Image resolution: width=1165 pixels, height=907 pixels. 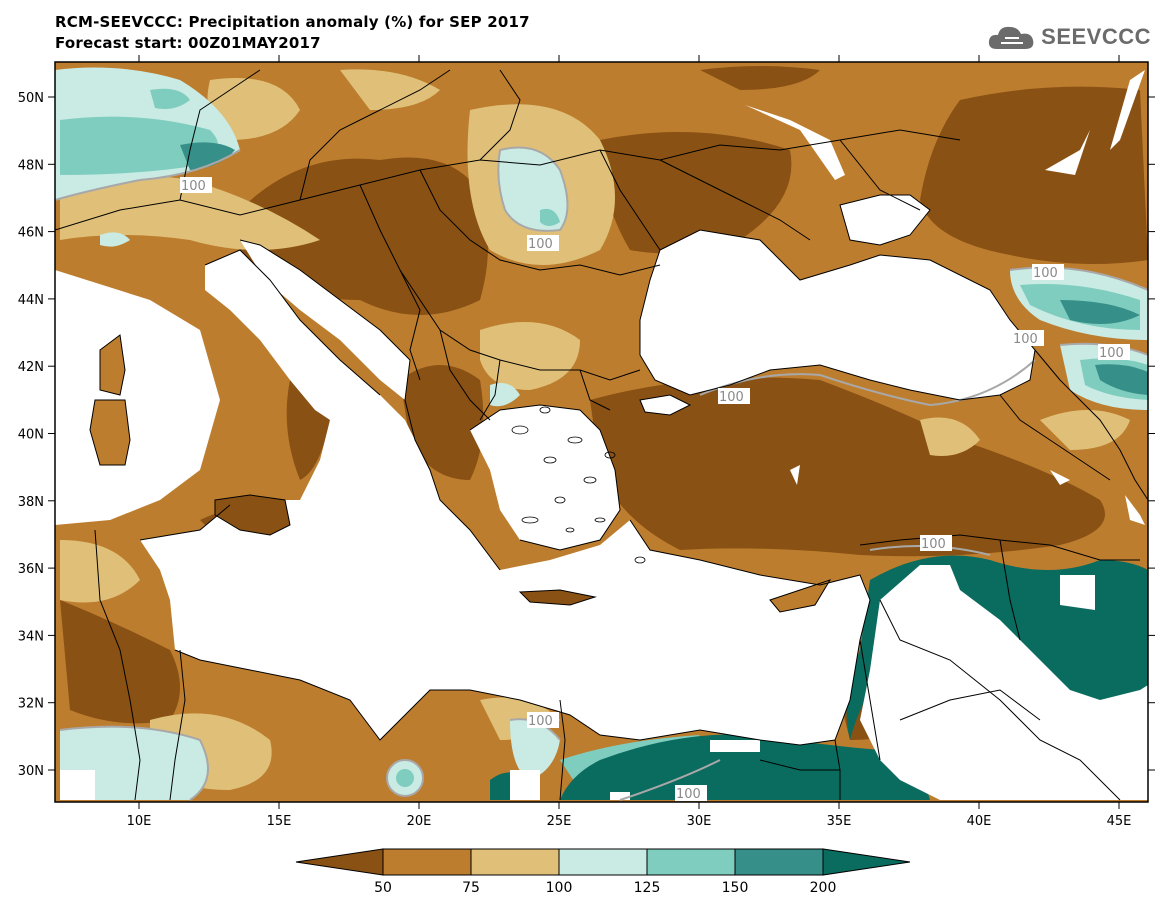 I want to click on lon-label: 40E, so click(x=979, y=821).